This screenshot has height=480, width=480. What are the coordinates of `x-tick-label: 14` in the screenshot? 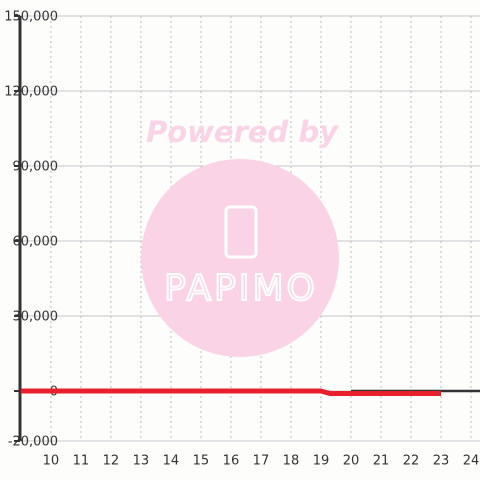 It's located at (171, 461).